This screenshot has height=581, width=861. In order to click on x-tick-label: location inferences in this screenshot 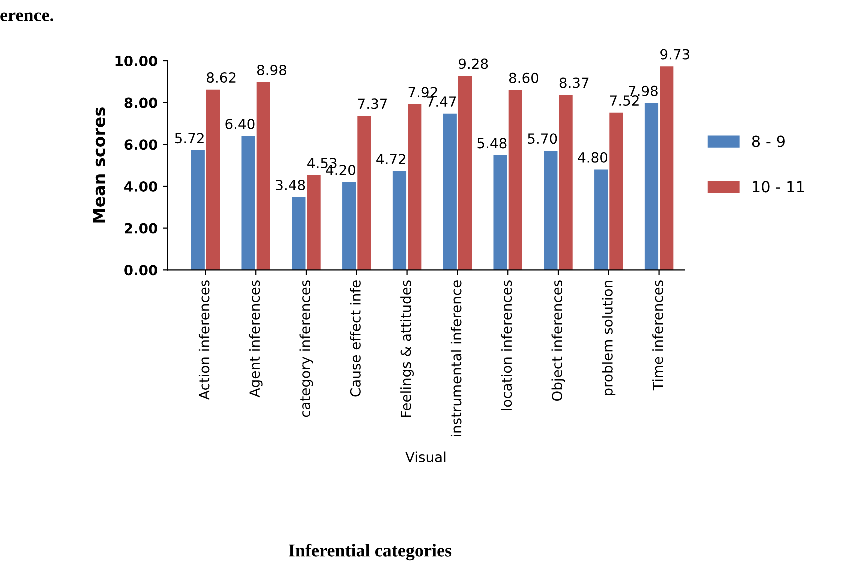, I will do `click(506, 345)`.